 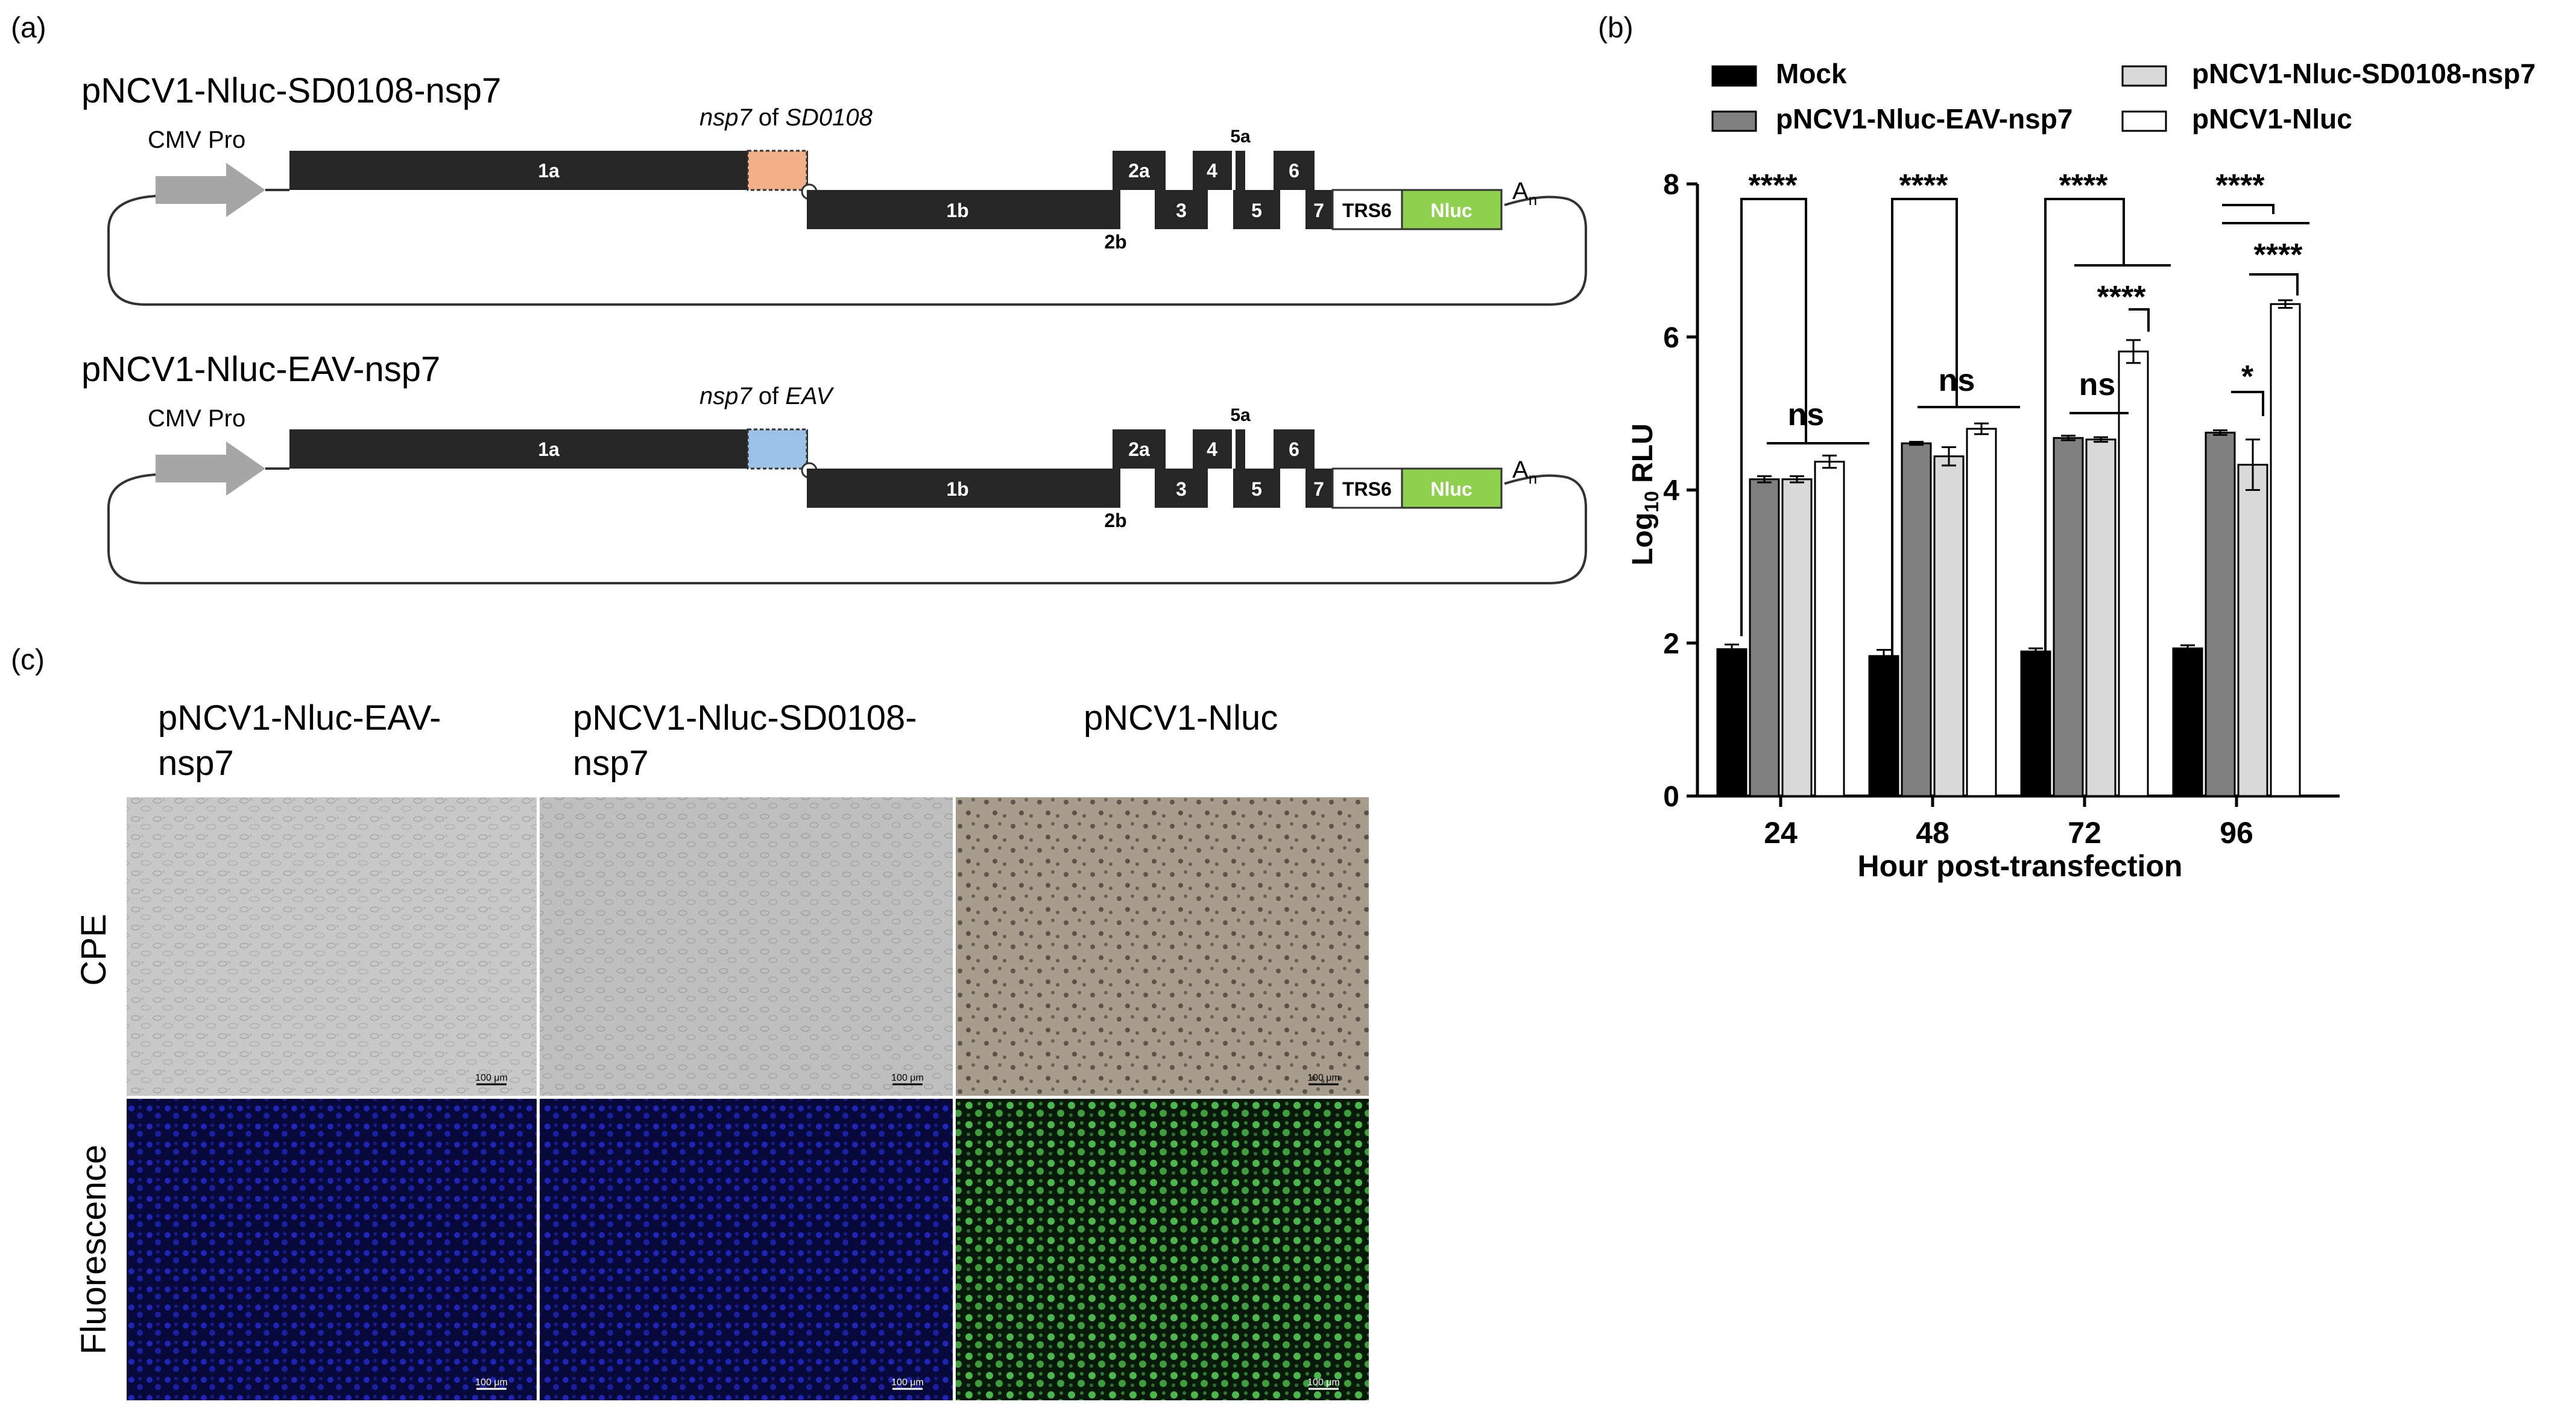 What do you see at coordinates (299, 740) in the screenshot?
I see `column-header-eav: pNCV1-Nluc-EAV-nsp7` at bounding box center [299, 740].